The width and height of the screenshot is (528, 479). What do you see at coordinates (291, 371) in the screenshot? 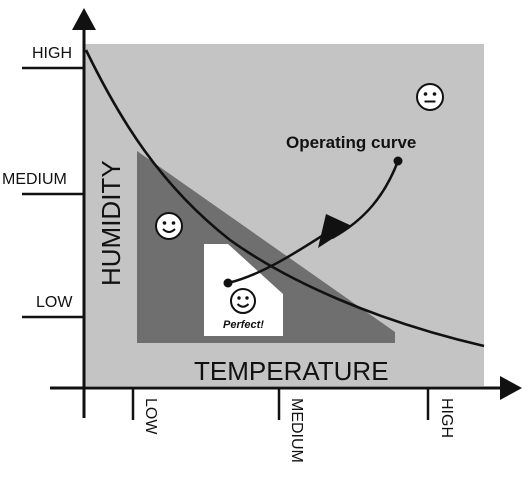
I see `x-axis-title: TEMPERATURE` at bounding box center [291, 371].